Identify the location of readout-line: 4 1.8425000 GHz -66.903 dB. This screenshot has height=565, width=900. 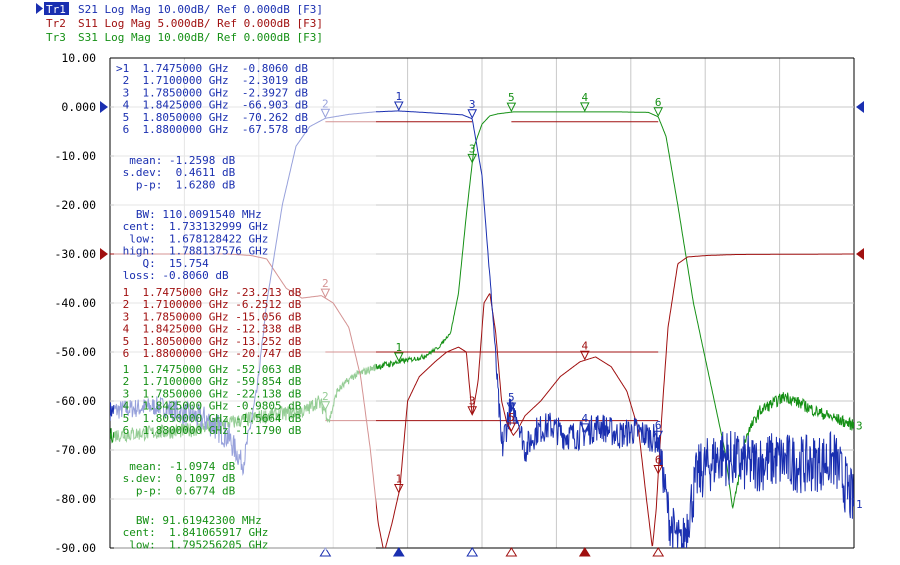
(212, 105).